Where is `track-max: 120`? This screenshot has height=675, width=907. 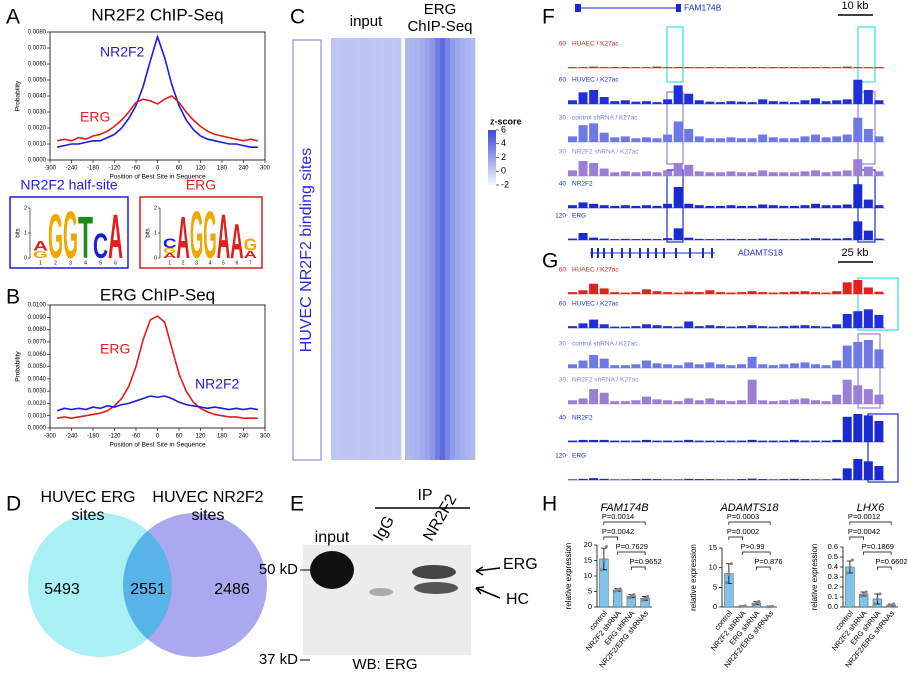 track-max: 120 is located at coordinates (560, 216).